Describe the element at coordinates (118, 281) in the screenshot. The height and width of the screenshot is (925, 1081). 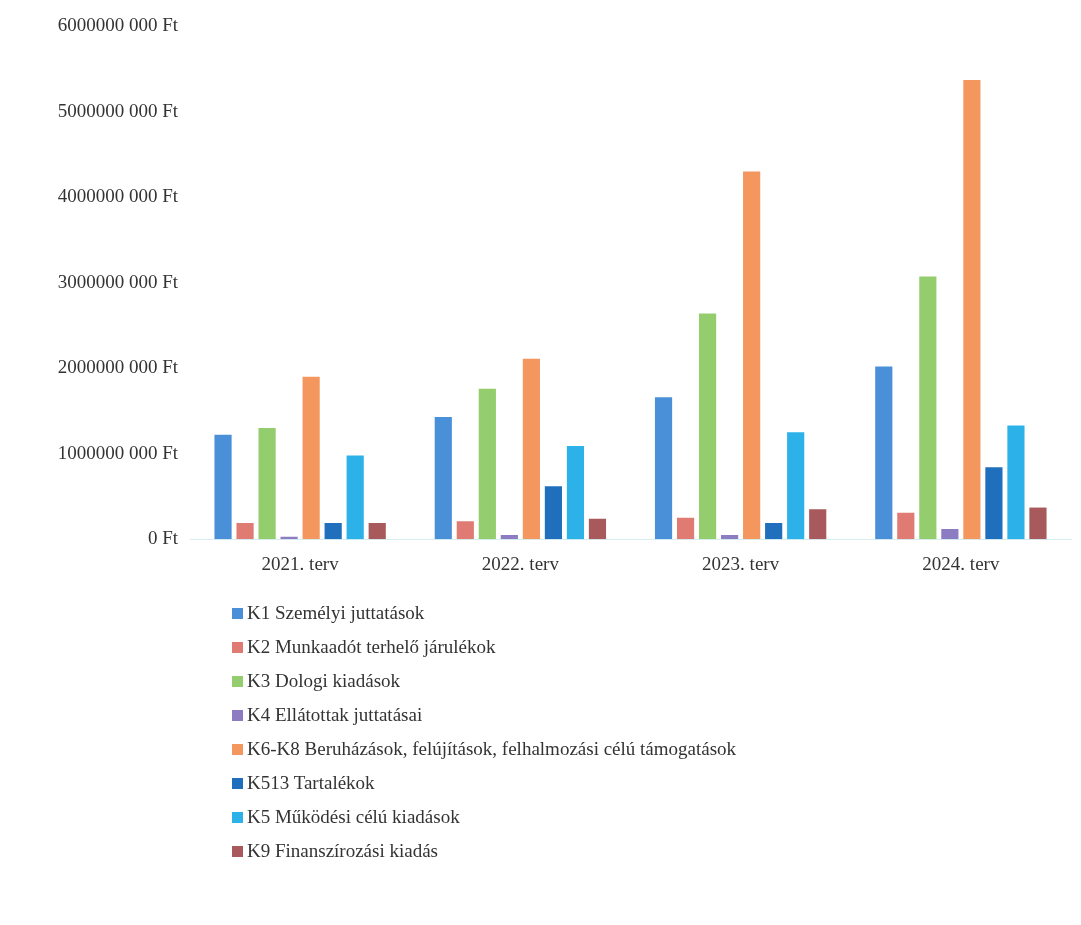
I see `y-tick-label: 3000000 000 Ft` at that location.